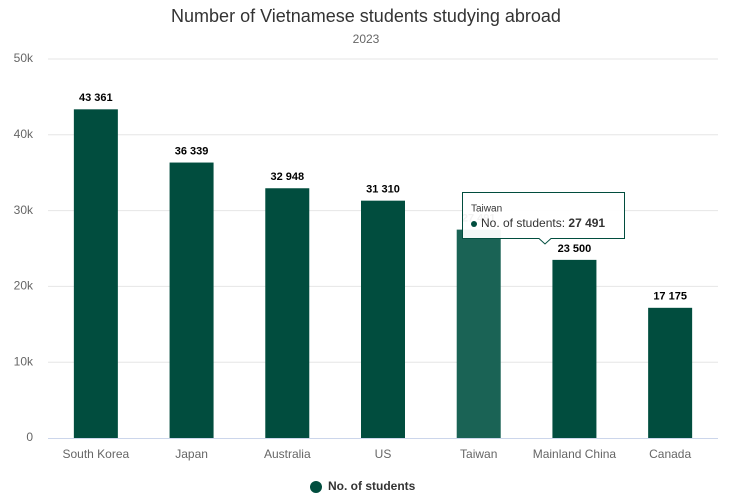 The image size is (740, 497). Describe the element at coordinates (478, 454) in the screenshot. I see `x-tick-label: Taiwan` at that location.